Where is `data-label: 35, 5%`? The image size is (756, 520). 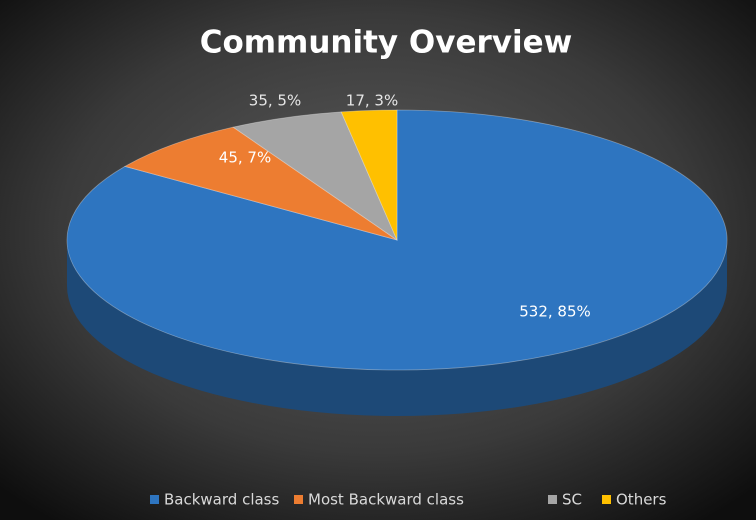
data-label: 35, 5% is located at coordinates (275, 101).